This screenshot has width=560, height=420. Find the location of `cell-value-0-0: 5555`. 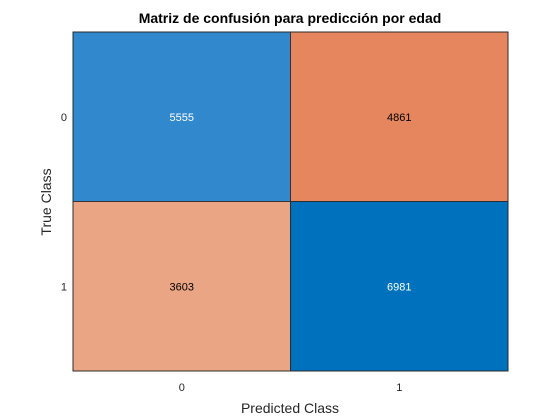

cell-value-0-0: 5555 is located at coordinates (182, 118).